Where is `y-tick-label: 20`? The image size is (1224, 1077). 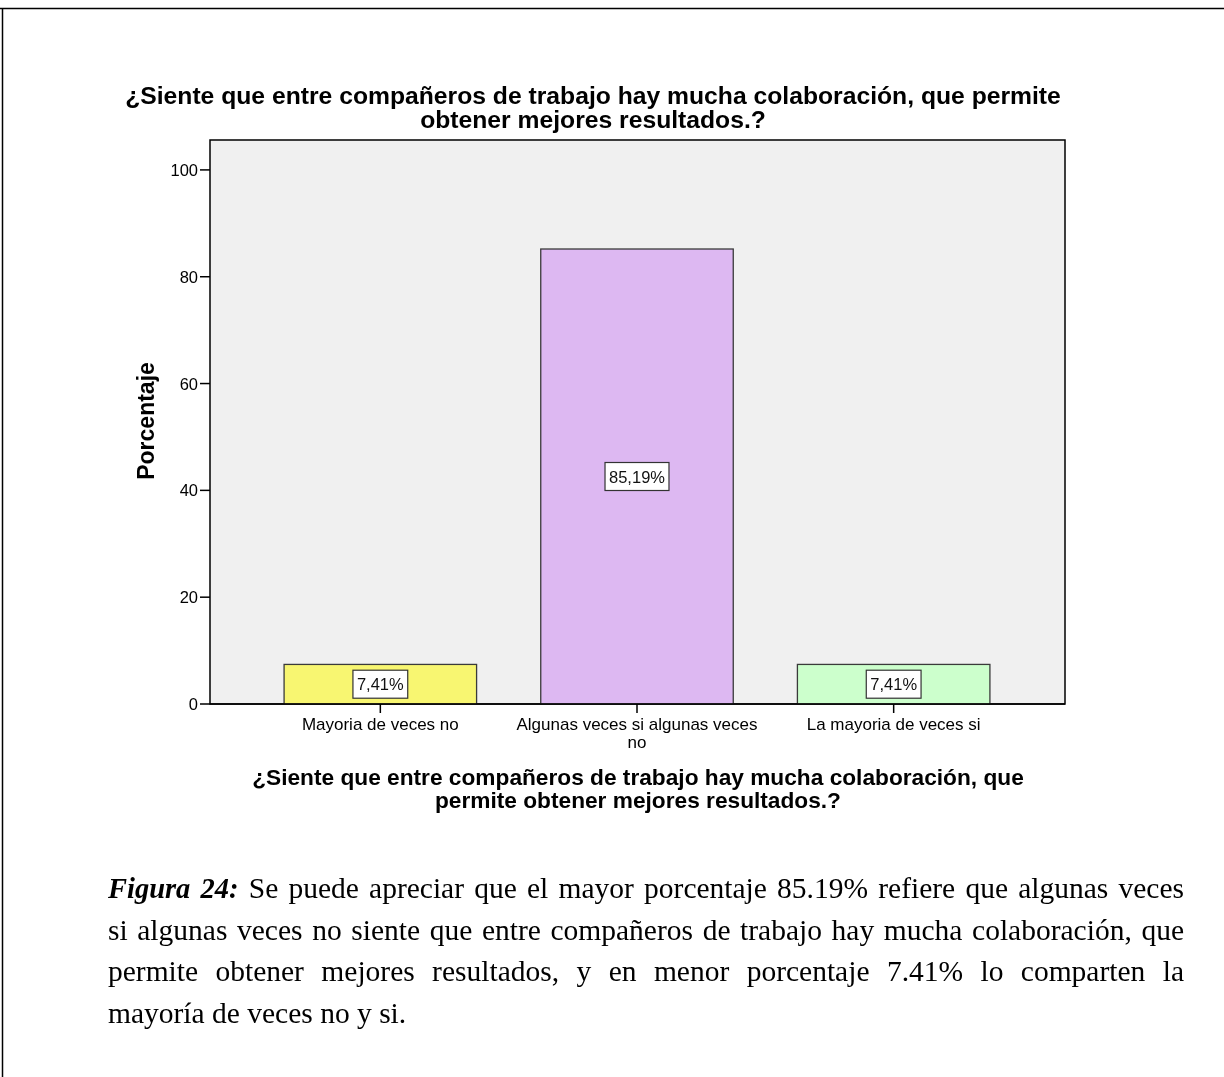
y-tick-label: 20 is located at coordinates (188, 597).